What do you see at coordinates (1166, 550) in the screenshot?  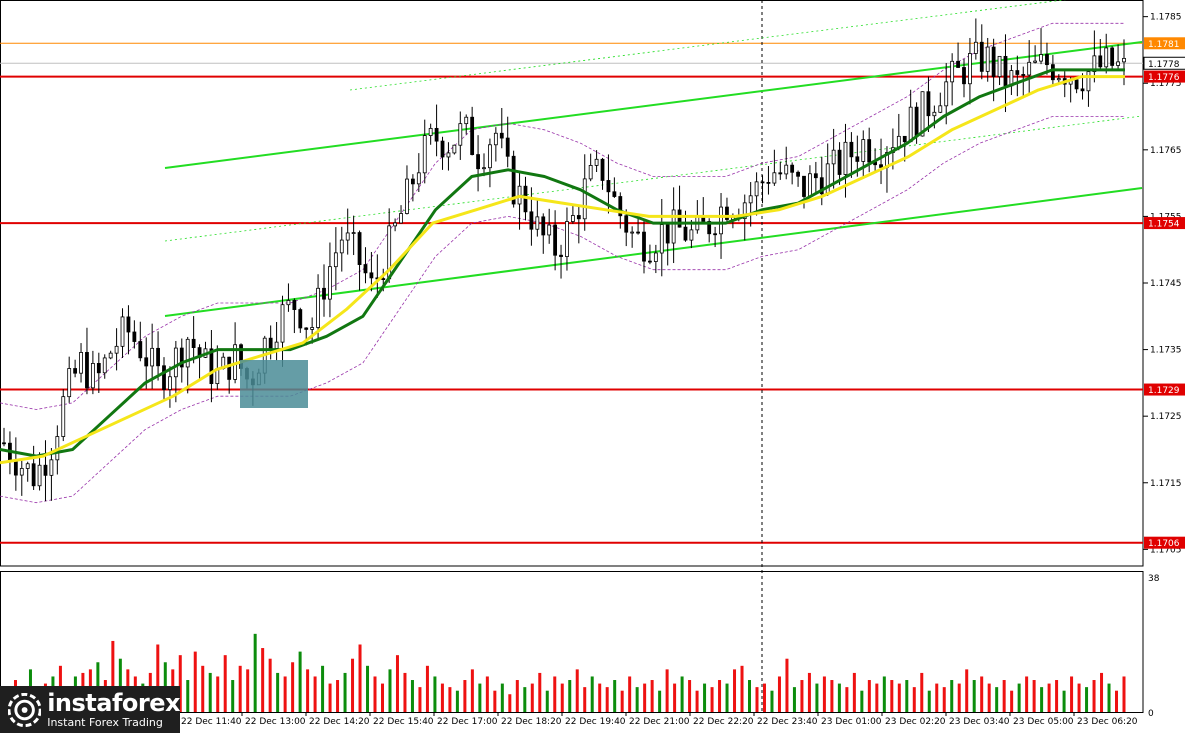 I see `price-tick-label: 1.1705` at bounding box center [1166, 550].